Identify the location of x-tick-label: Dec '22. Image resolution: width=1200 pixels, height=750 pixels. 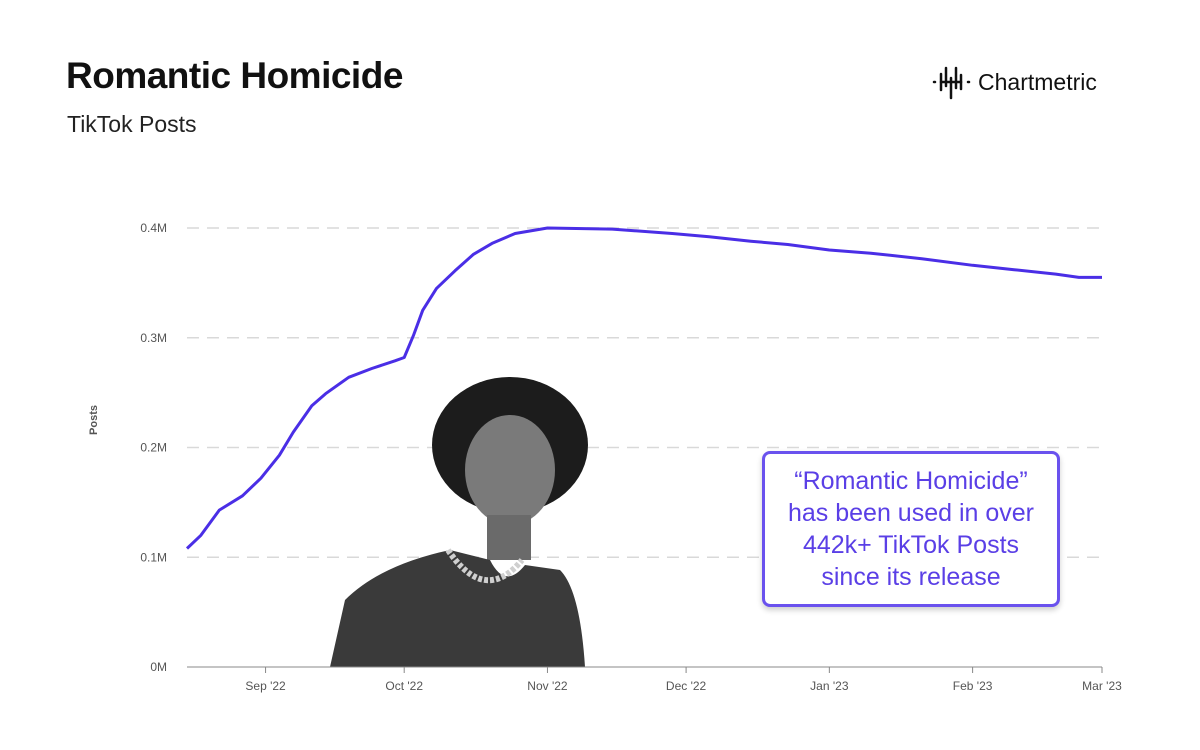
(686, 686).